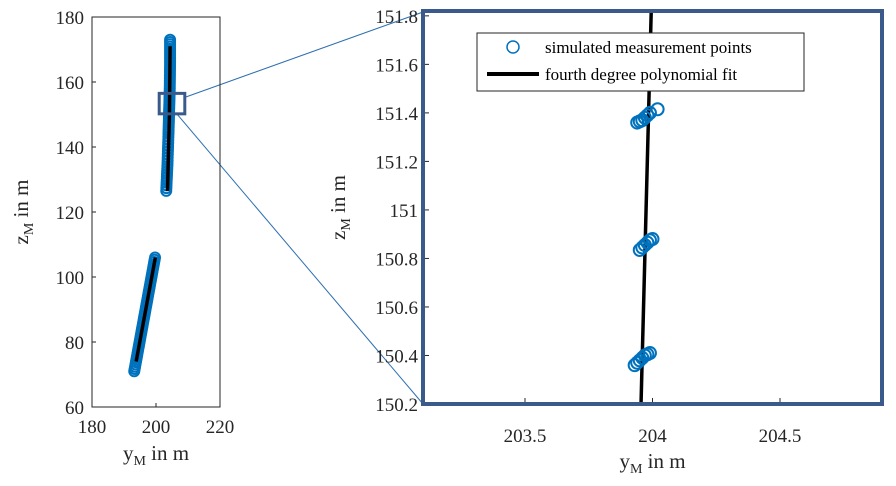 The height and width of the screenshot is (486, 896). Describe the element at coordinates (70, 148) in the screenshot. I see `overview-y-tick-label: 140` at that location.